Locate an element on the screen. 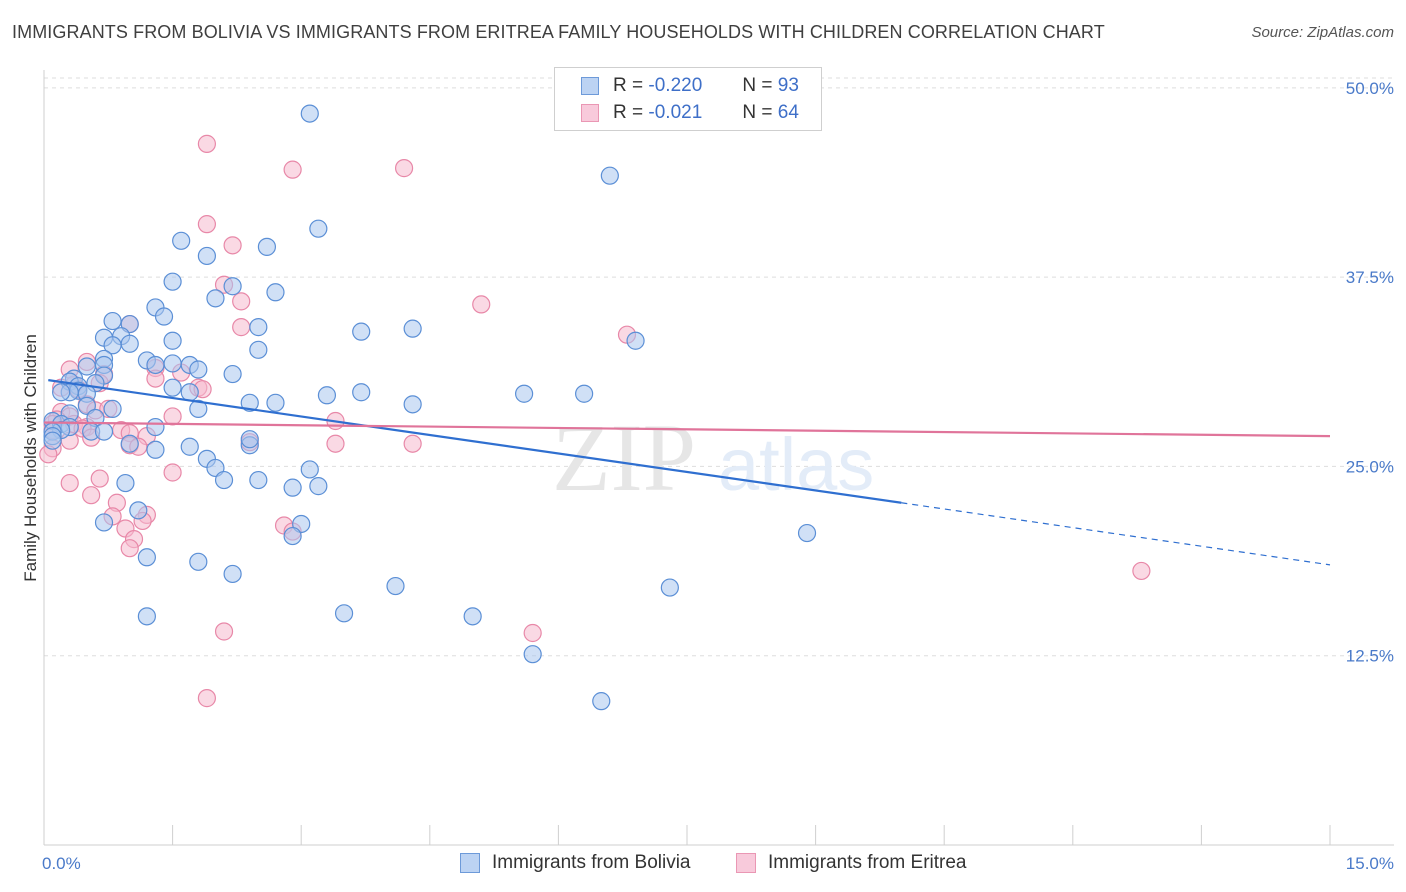 The image size is (1406, 892). bottom-legend-label-eritrea: Immigrants from Eritrea is located at coordinates (867, 862).